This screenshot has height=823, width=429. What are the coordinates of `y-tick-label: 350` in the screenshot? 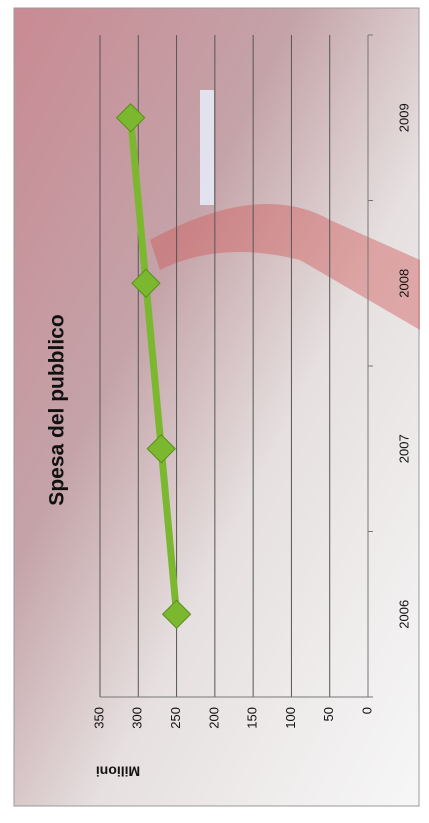 It's located at (98, 718).